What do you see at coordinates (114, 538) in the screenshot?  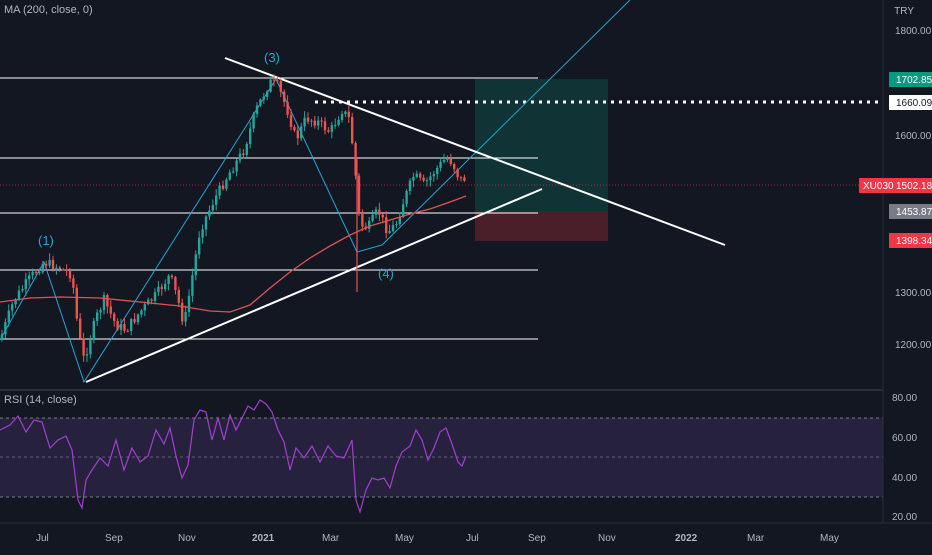 I see `time-label: Sep` at bounding box center [114, 538].